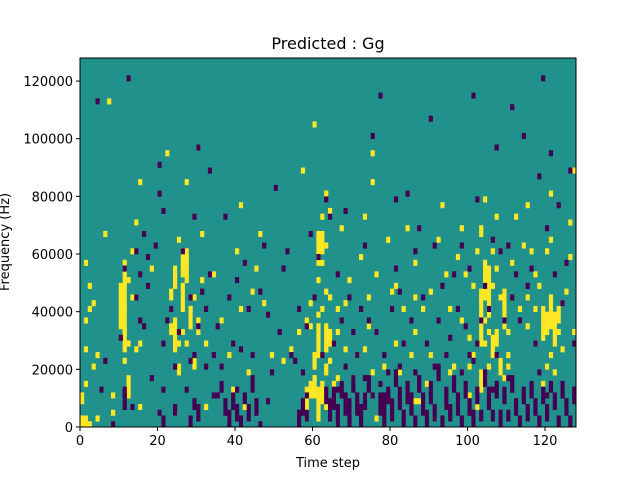 This screenshot has height=480, width=640. What do you see at coordinates (48, 140) in the screenshot?
I see `y-tick-label: 100000` at bounding box center [48, 140].